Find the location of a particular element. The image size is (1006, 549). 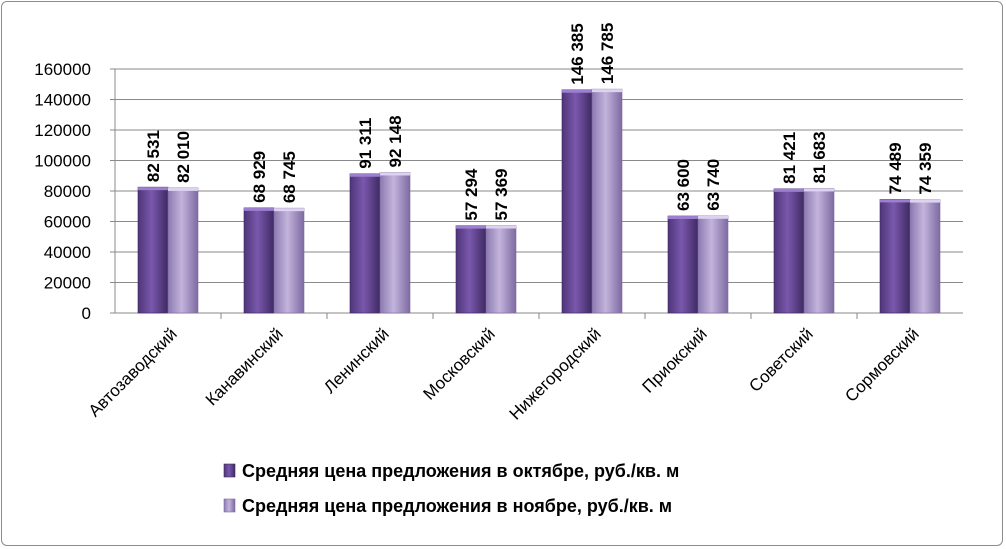

data-label: 68 745 is located at coordinates (289, 177).